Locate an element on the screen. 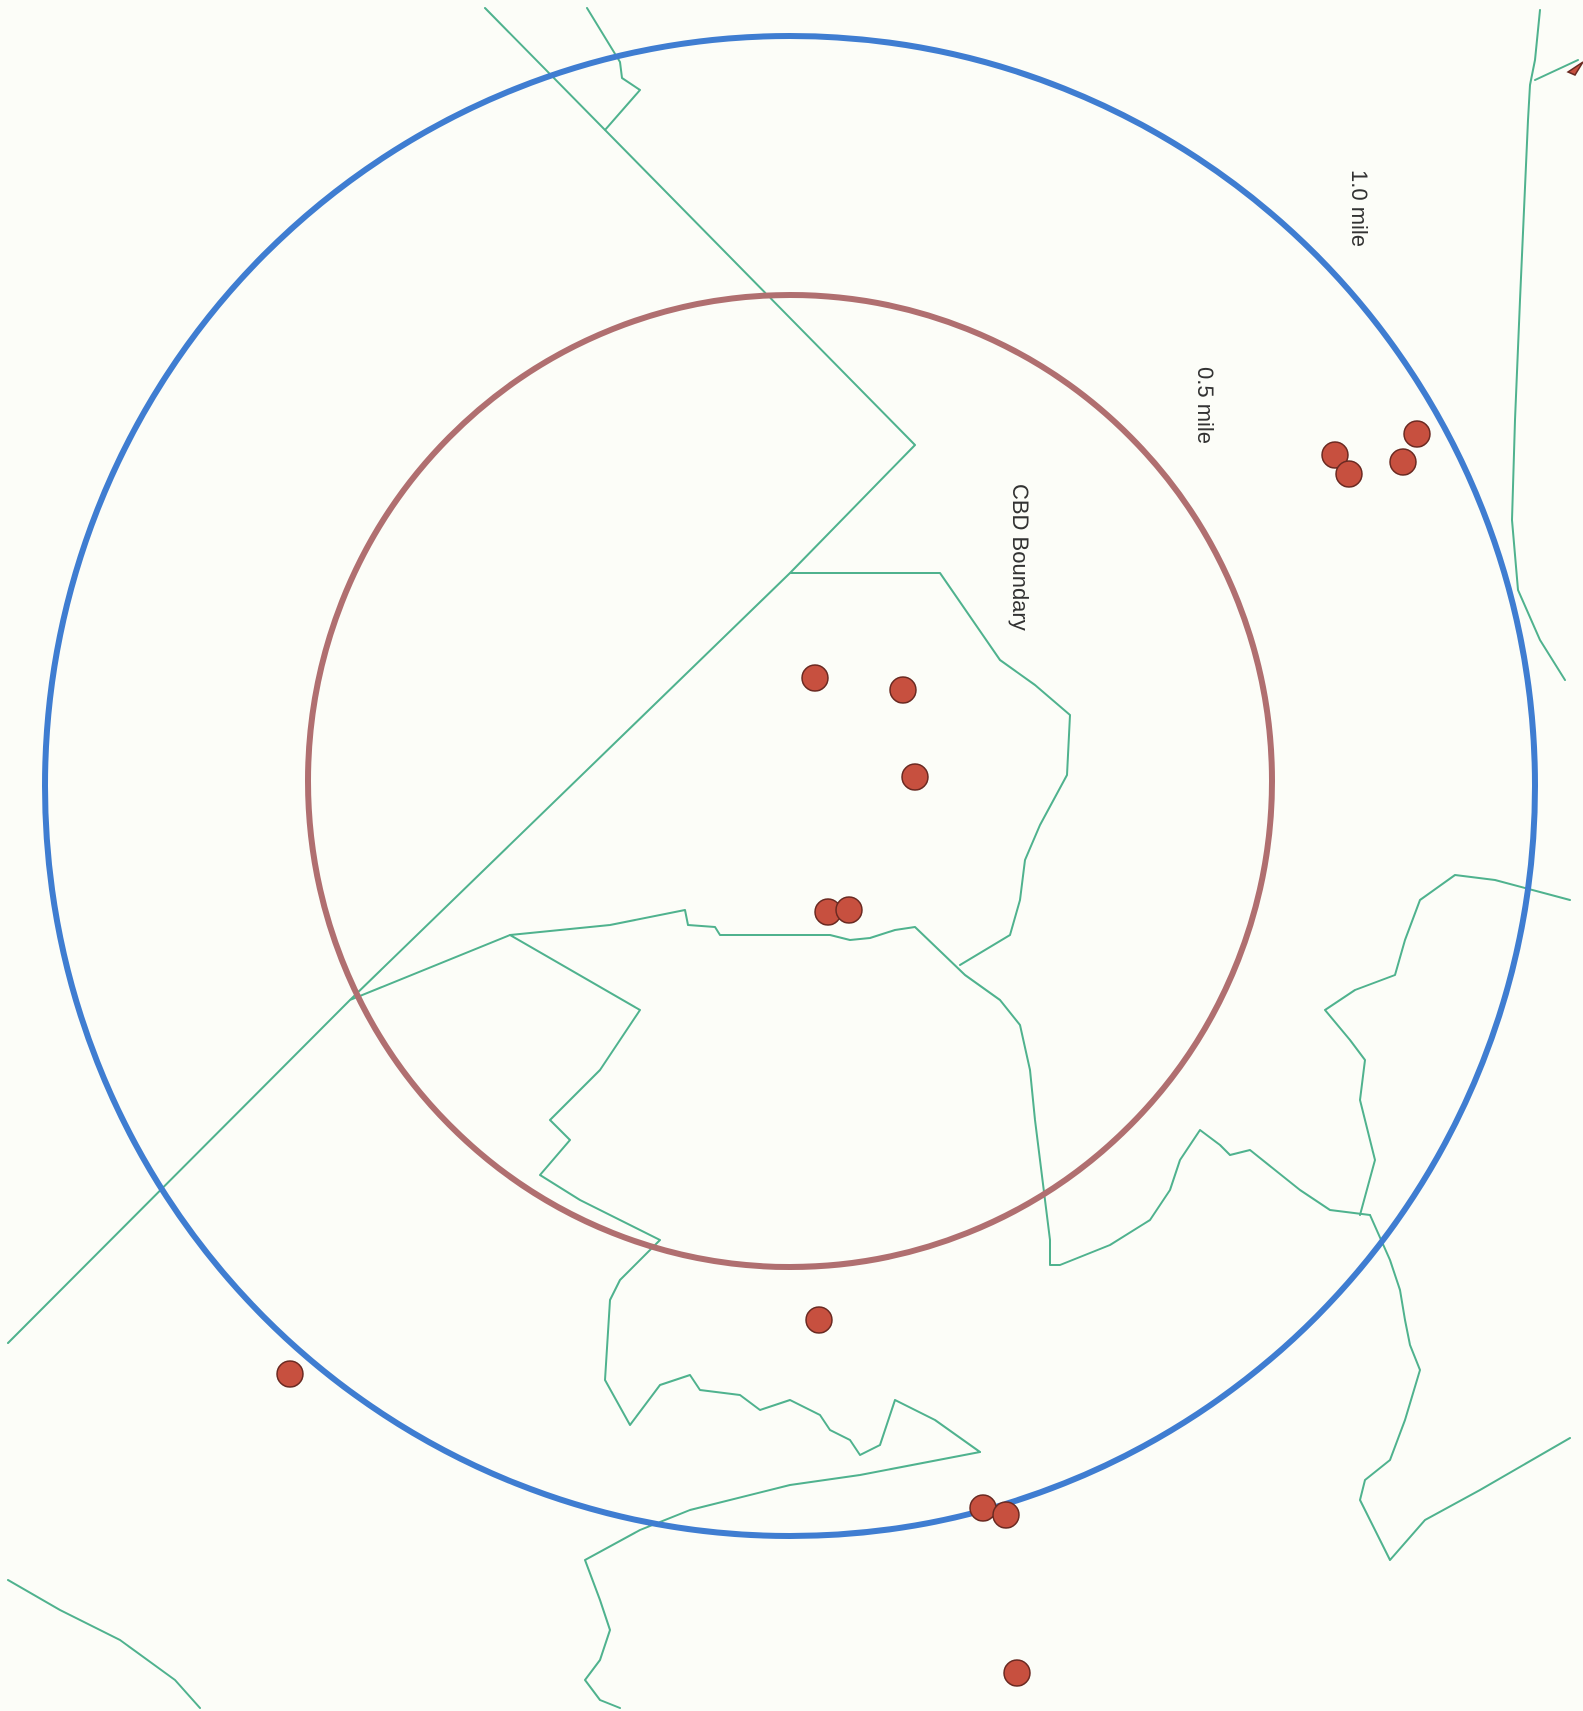  boundary-line-northeast-tick is located at coordinates (1556, 70).